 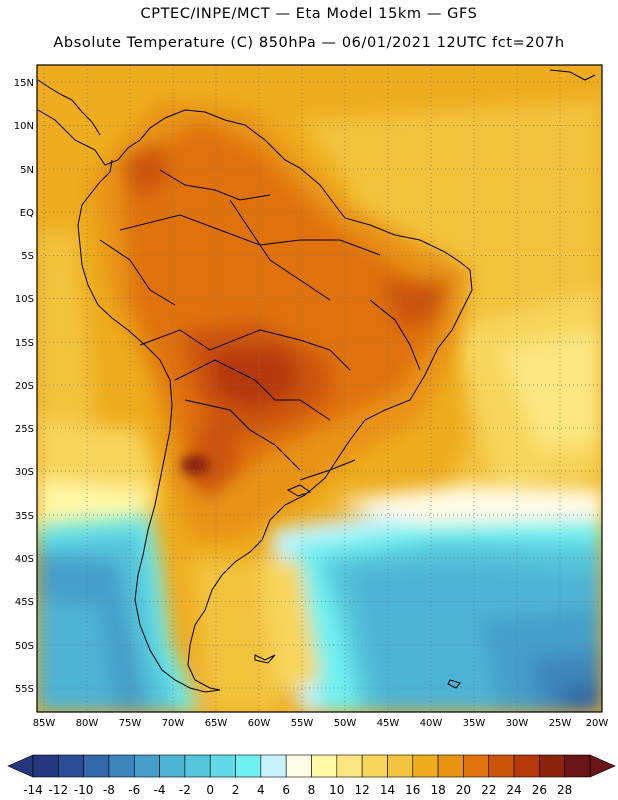 I want to click on colorbar-label: -6, so click(x=134, y=790).